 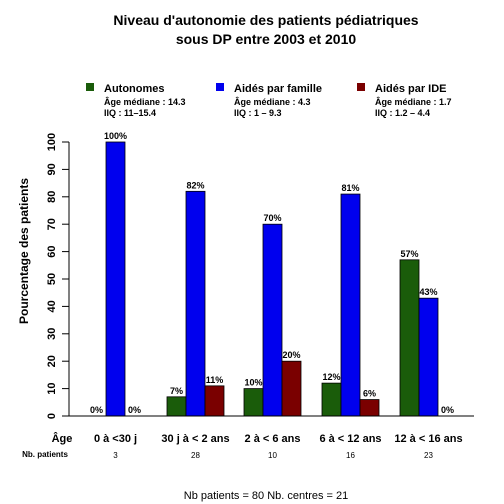 I want to click on bar-label-3-1: 81%, so click(x=350, y=188).